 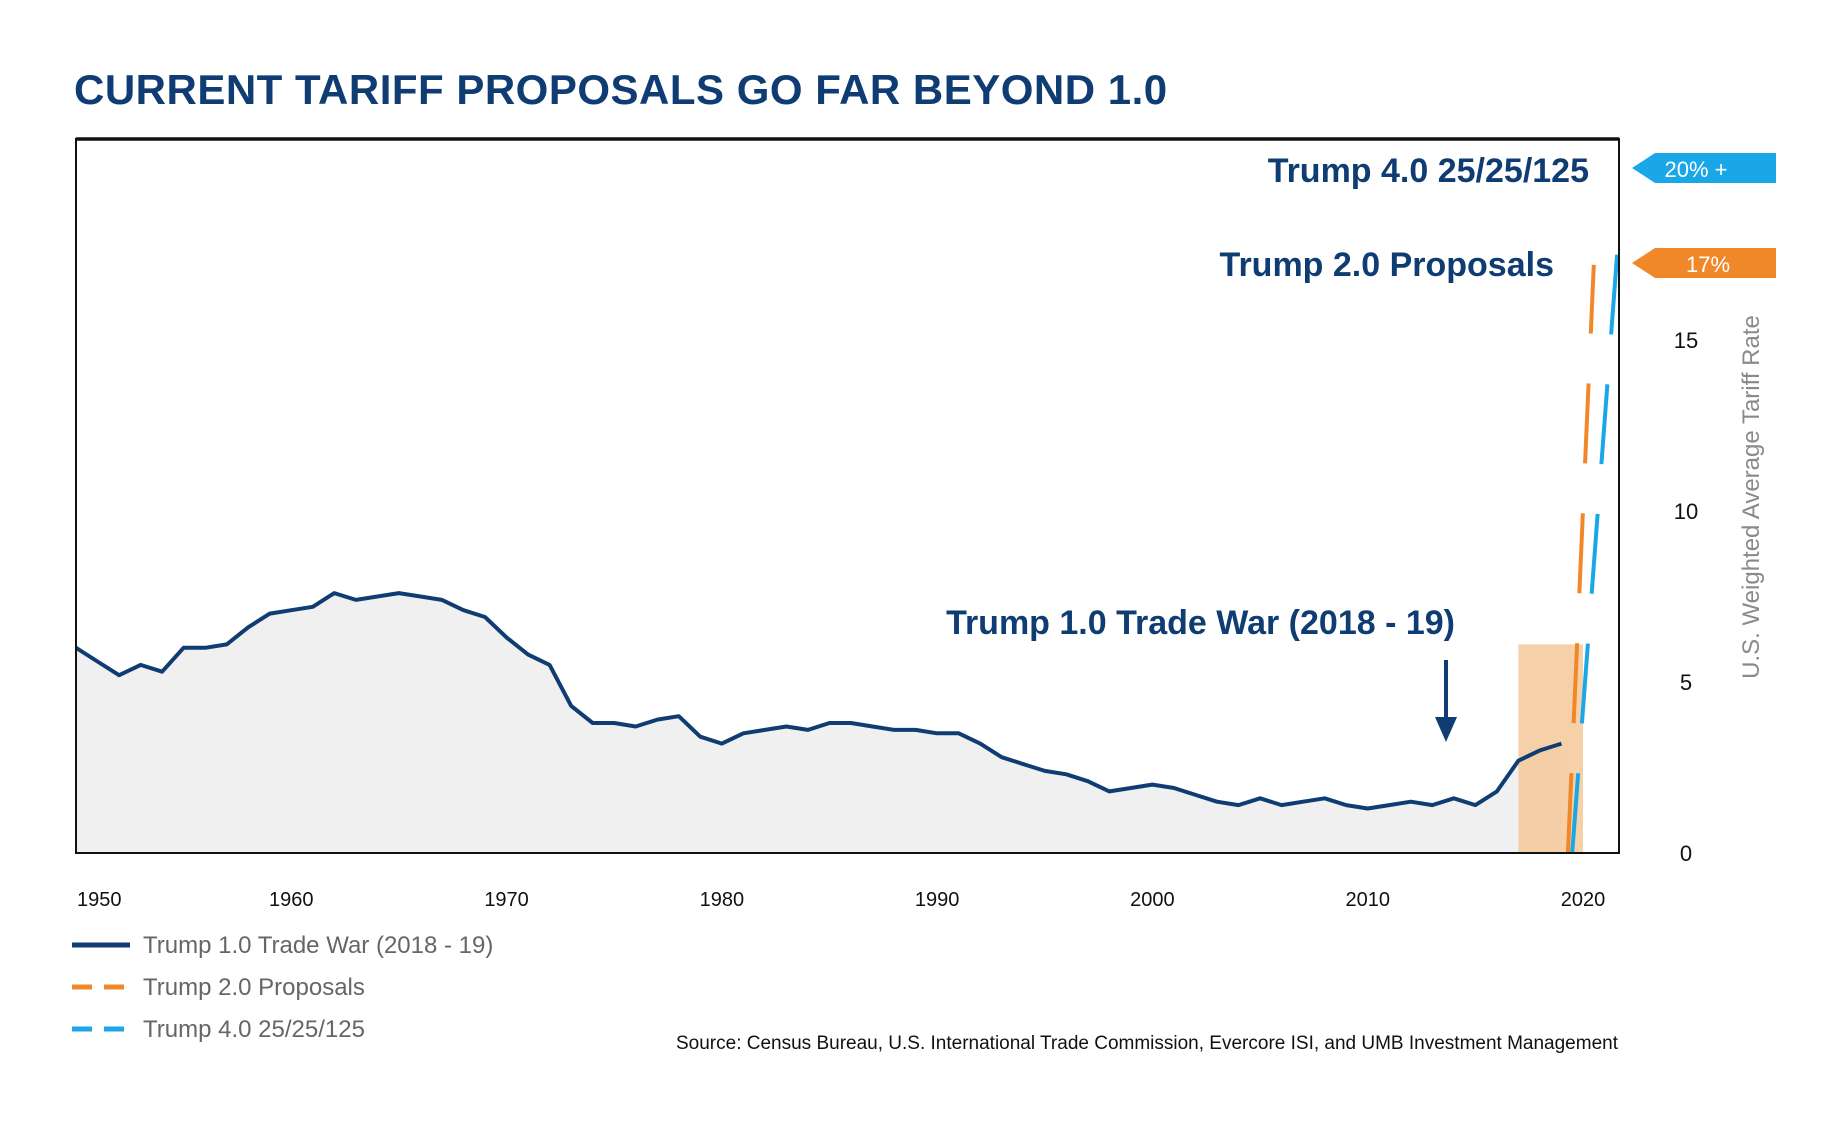 What do you see at coordinates (291, 900) in the screenshot?
I see `x-tick-1960: 1960` at bounding box center [291, 900].